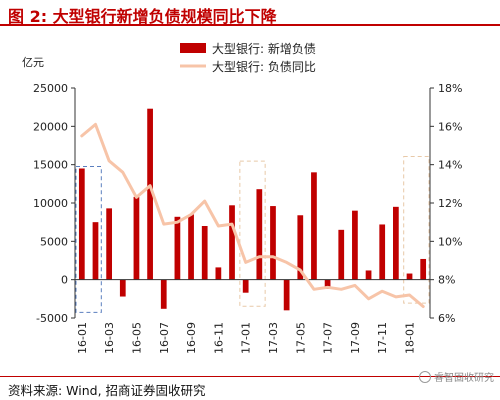 The image size is (500, 400). Describe the element at coordinates (264, 67) in the screenshot. I see `legend-label-line: 大型银行: 负债同比` at that location.